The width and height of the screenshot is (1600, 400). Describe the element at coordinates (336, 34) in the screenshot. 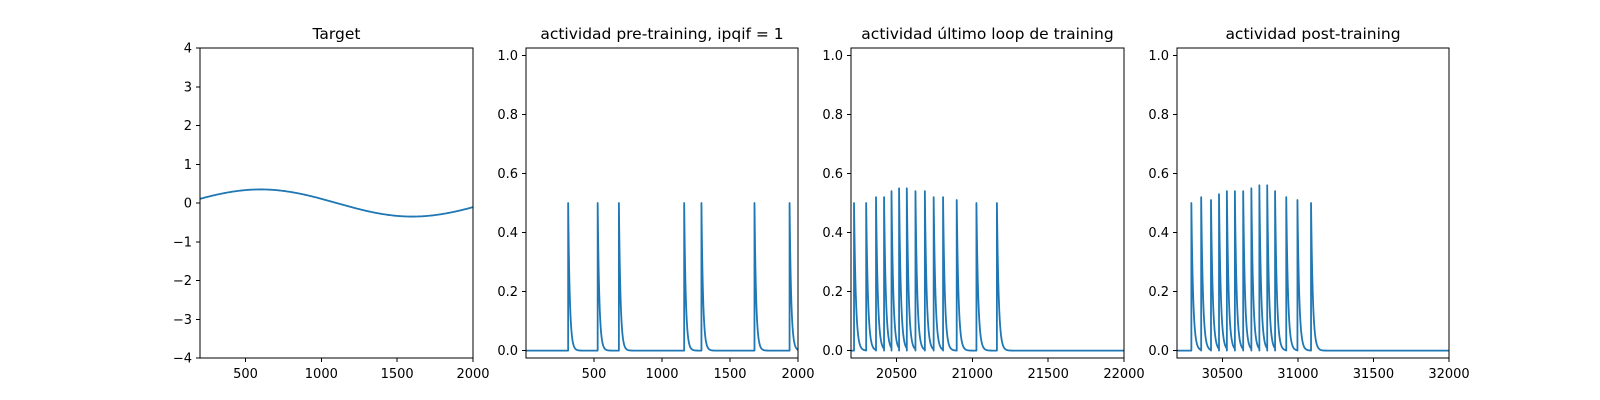

I see `subplot-title: Target` at that location.